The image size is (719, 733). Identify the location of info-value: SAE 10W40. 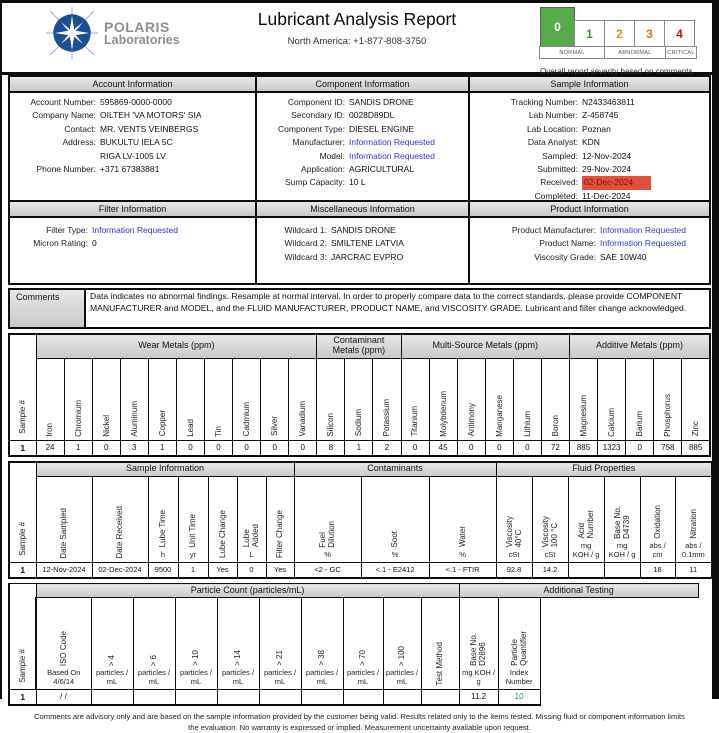
(623, 257).